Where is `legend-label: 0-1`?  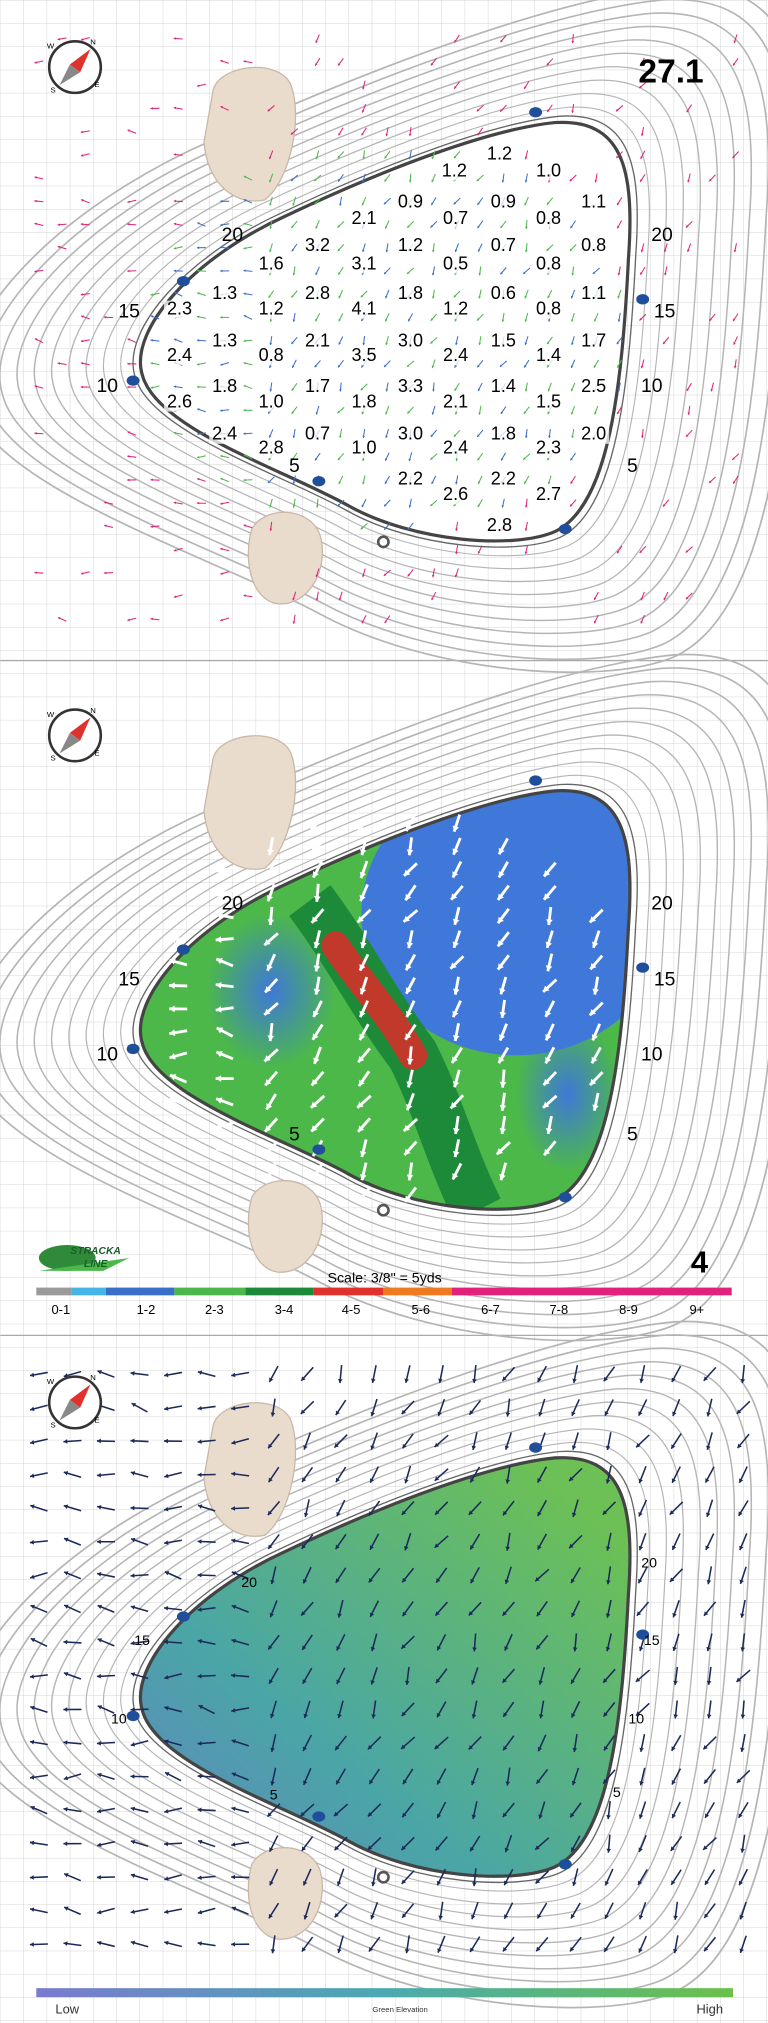
legend-label: 0-1 is located at coordinates (60, 1309).